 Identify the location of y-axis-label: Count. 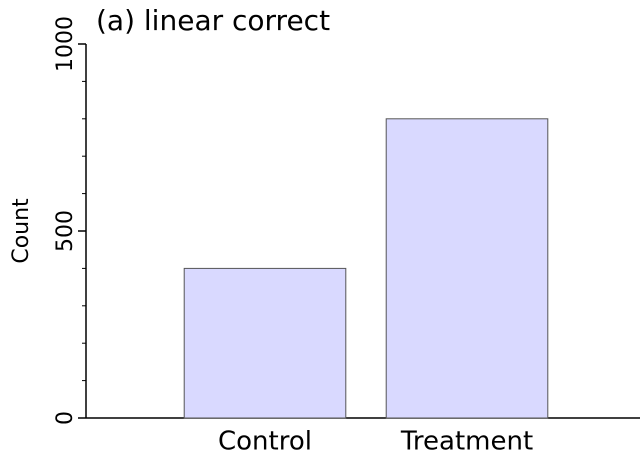
(21, 231).